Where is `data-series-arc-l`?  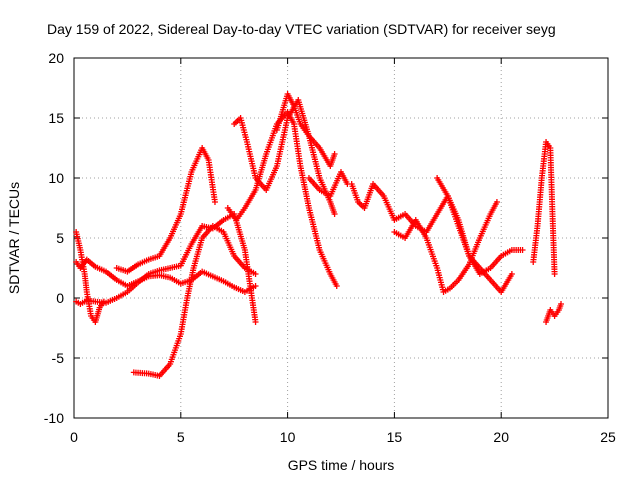
data-series-arc-l is located at coordinates (480, 226).